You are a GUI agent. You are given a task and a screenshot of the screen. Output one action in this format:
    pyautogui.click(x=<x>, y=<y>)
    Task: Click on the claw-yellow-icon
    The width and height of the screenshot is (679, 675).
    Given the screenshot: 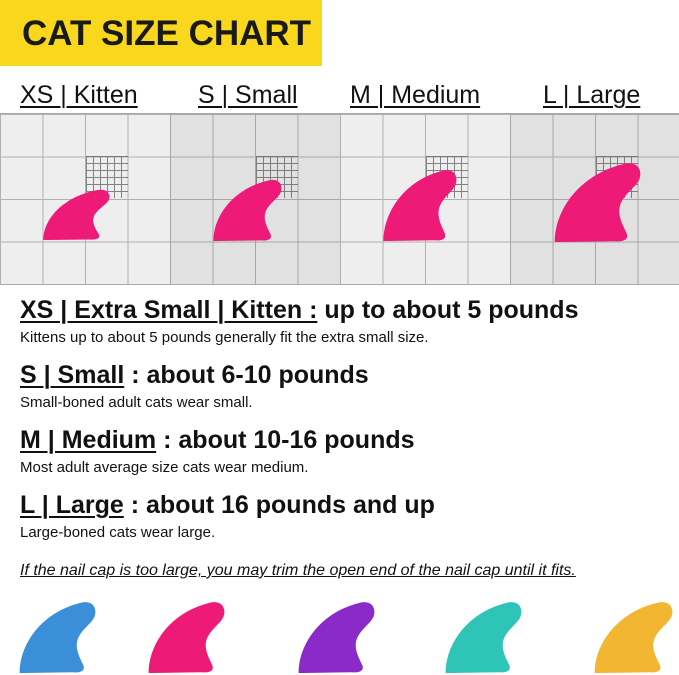 What is the action you would take?
    pyautogui.click(x=633, y=637)
    